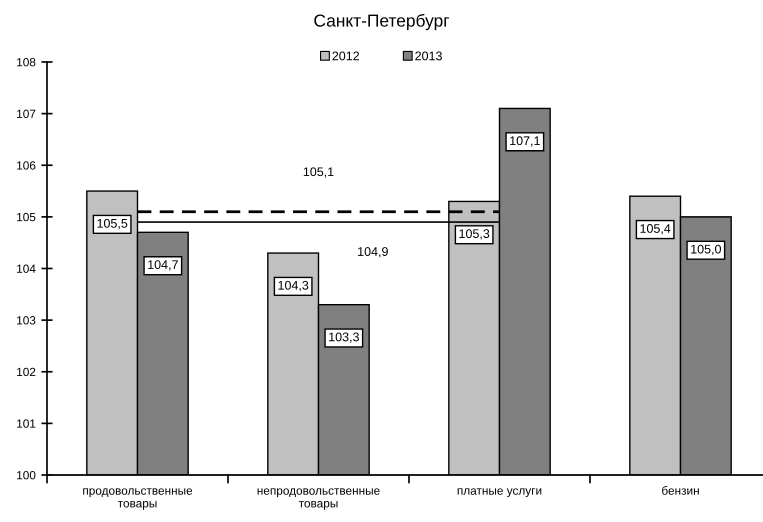 This screenshot has width=763, height=522. Describe the element at coordinates (500, 493) in the screenshot. I see `x-tick-label: платные услуги` at that location.